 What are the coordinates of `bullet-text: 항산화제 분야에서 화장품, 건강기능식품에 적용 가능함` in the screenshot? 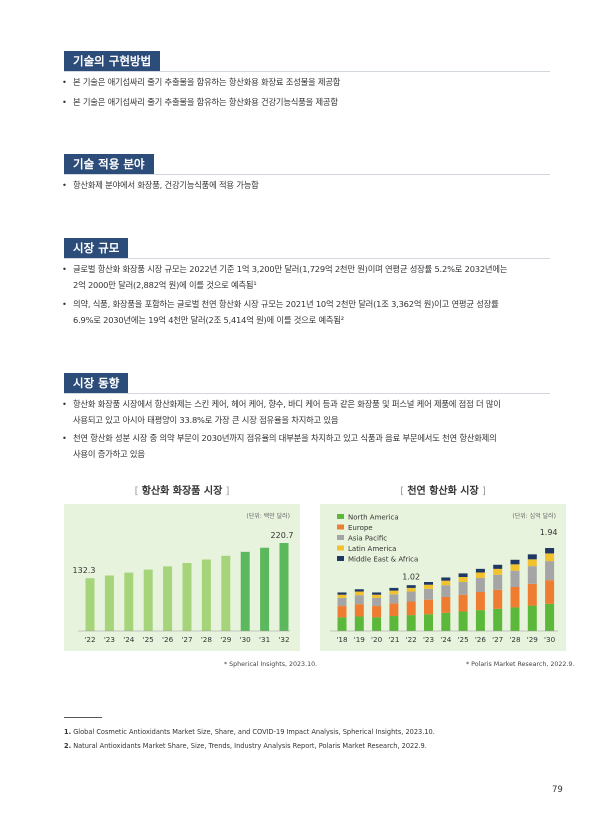 It's located at (166, 185).